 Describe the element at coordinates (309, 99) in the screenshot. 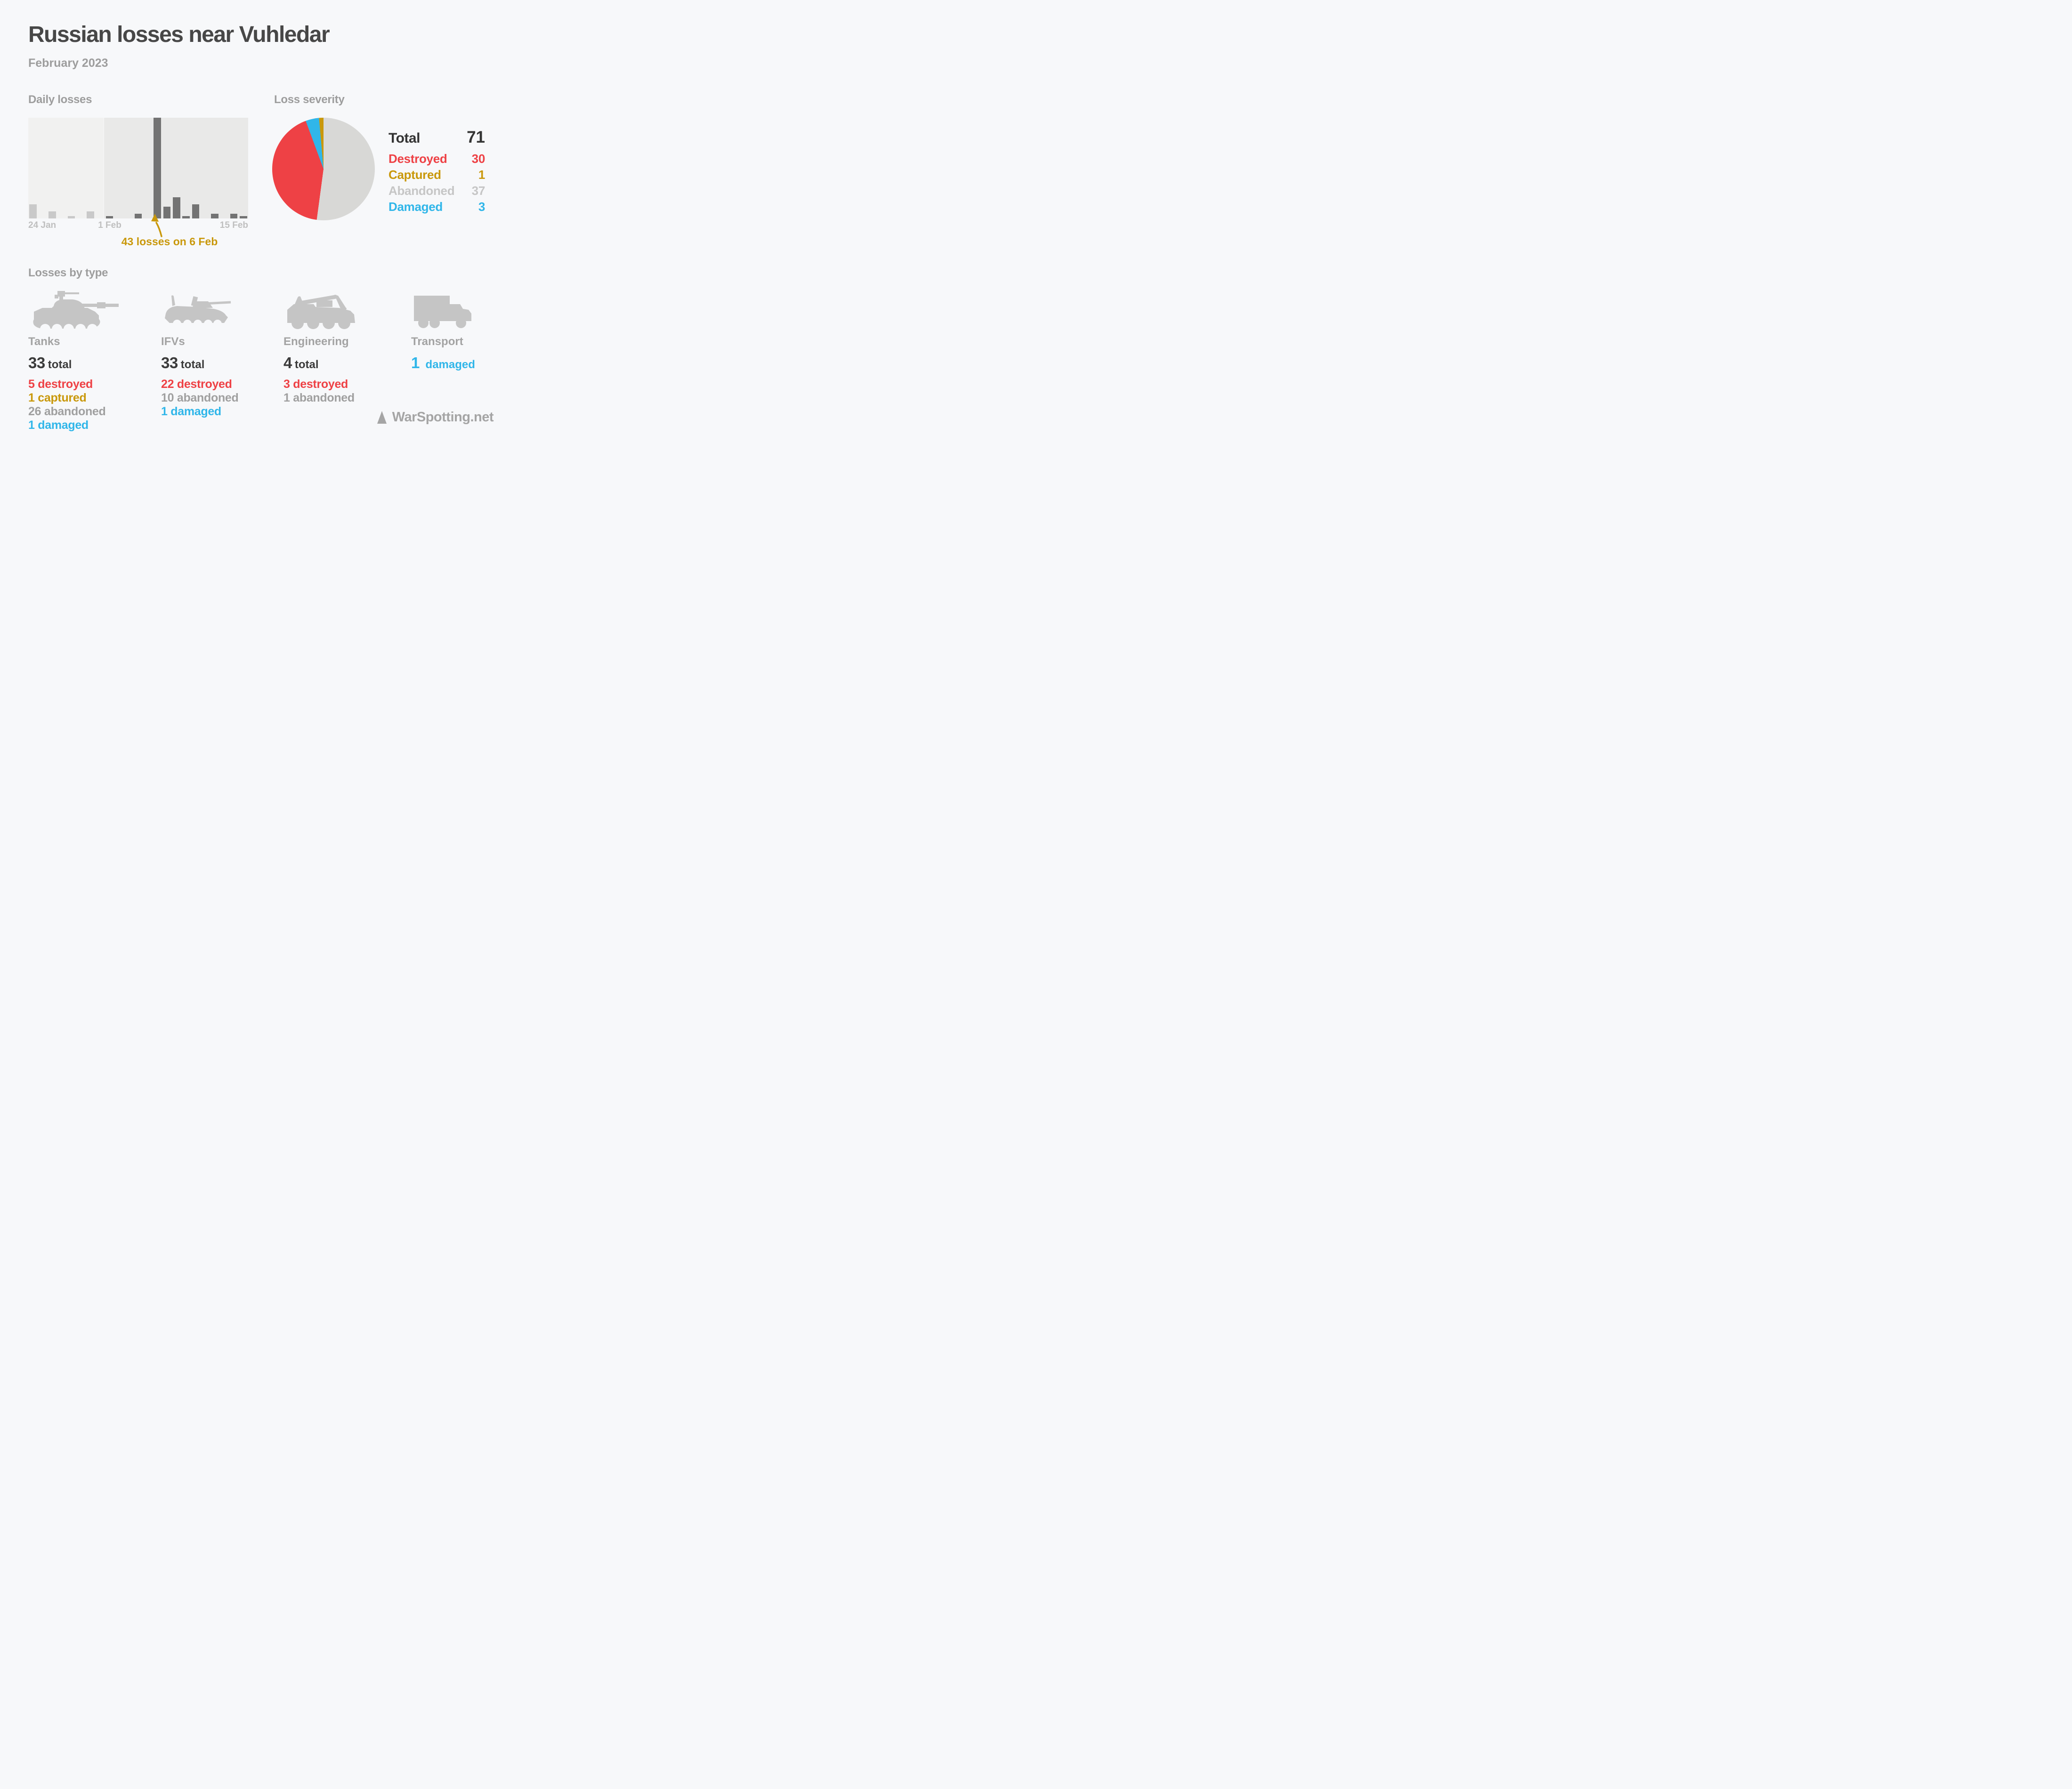

I see `loss-severity-heading: Loss severity` at that location.